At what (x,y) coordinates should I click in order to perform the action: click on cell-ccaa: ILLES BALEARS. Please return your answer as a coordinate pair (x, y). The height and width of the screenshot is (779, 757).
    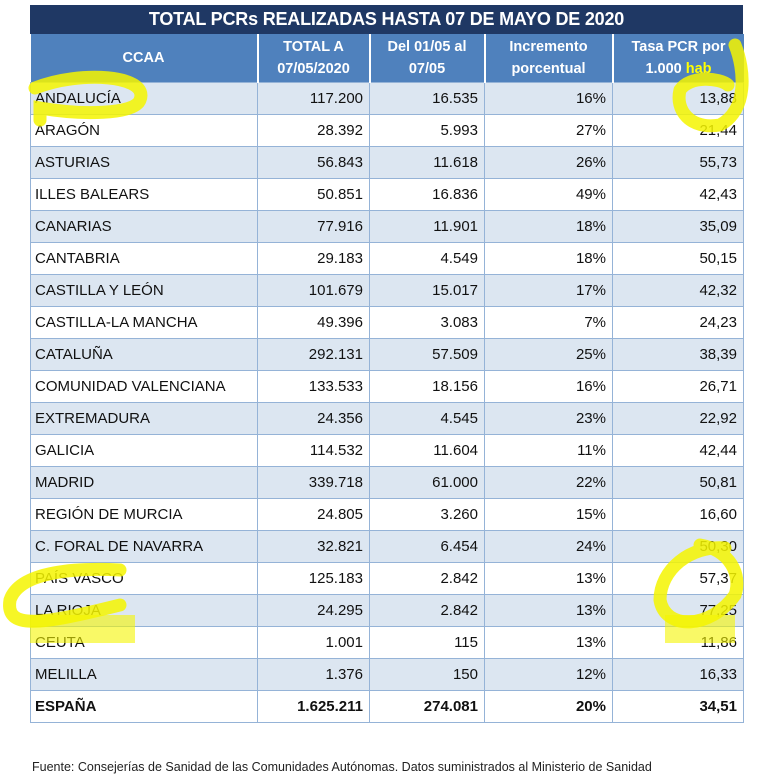
    Looking at the image, I should click on (144, 194).